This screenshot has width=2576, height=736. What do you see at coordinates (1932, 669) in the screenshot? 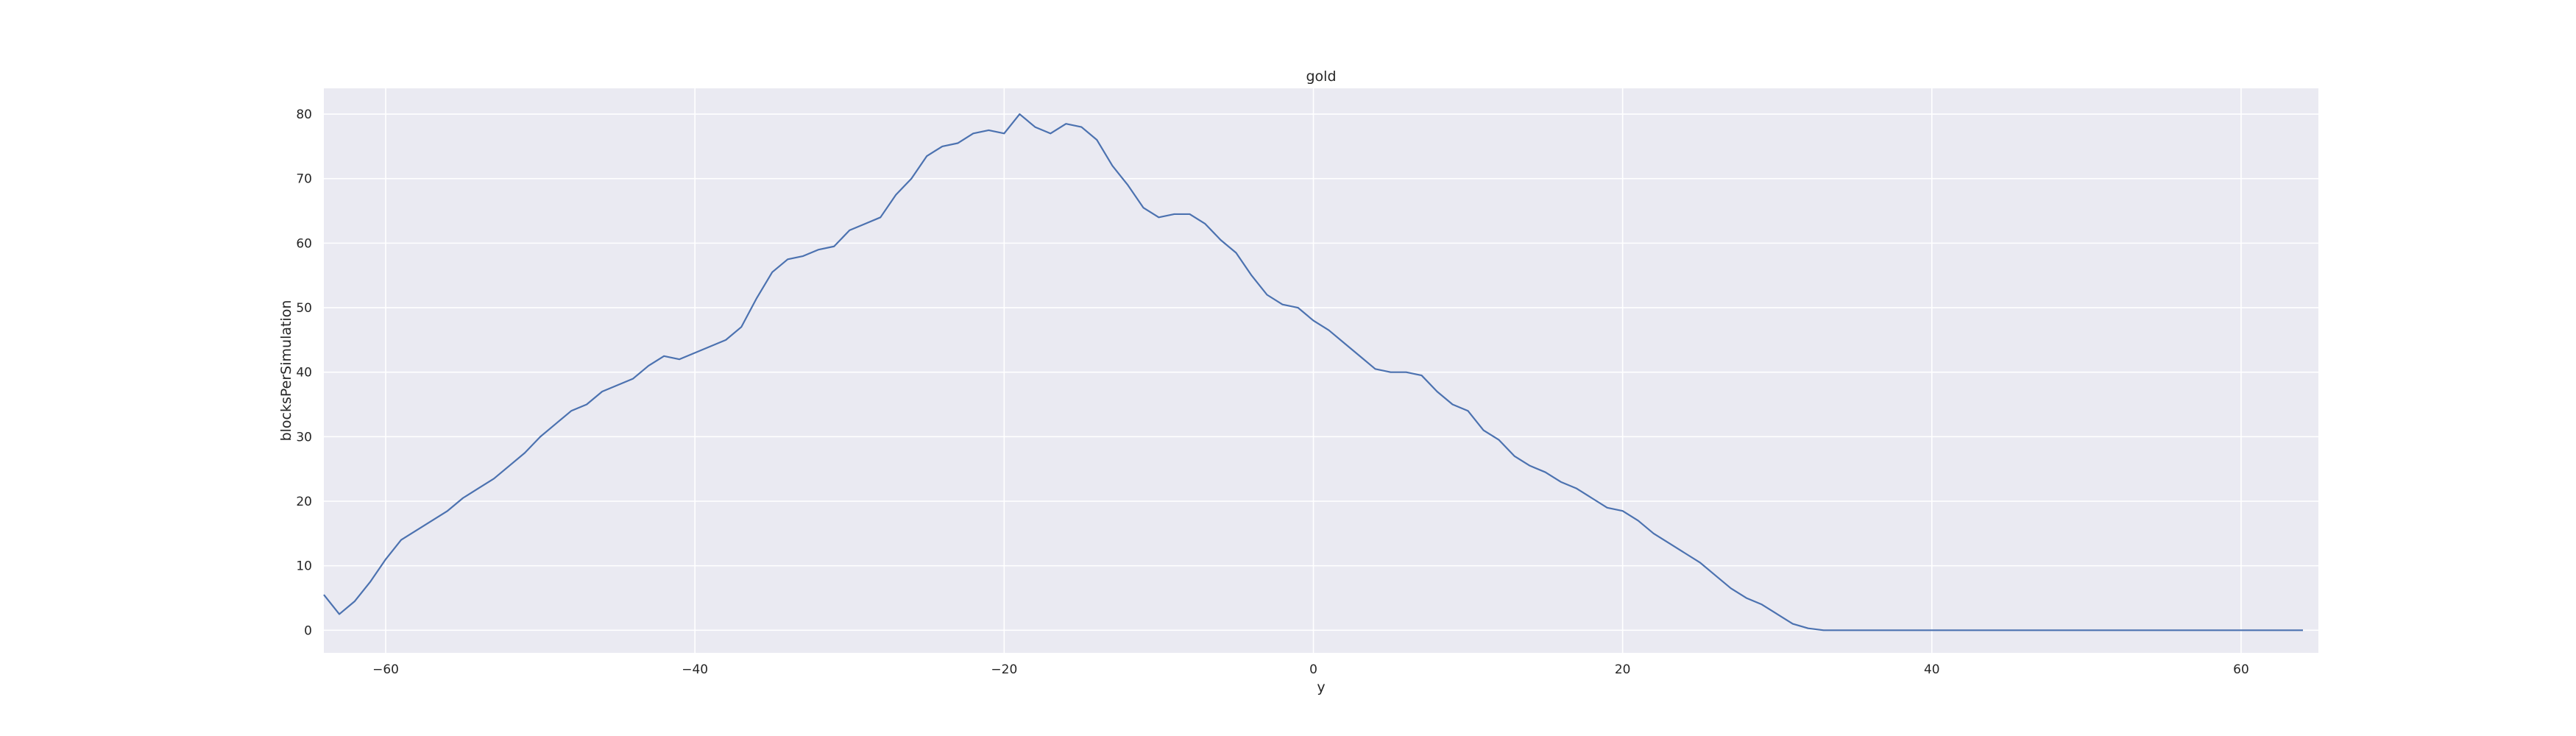
I see `x-tick-label: 40` at bounding box center [1932, 669].